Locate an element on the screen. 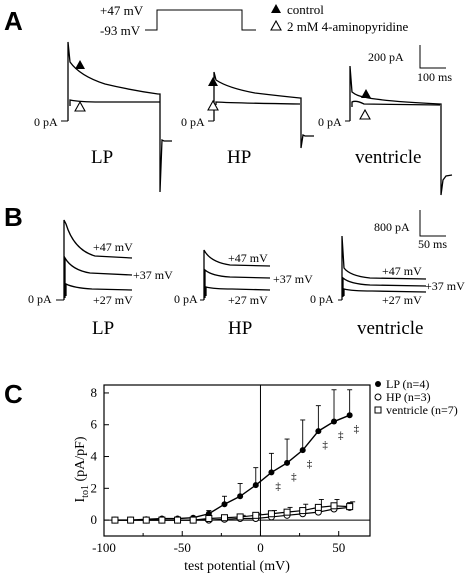 Image resolution: width=474 pixels, height=575 pixels. ventricle-voltage-37: +37 mV is located at coordinates (445, 286).